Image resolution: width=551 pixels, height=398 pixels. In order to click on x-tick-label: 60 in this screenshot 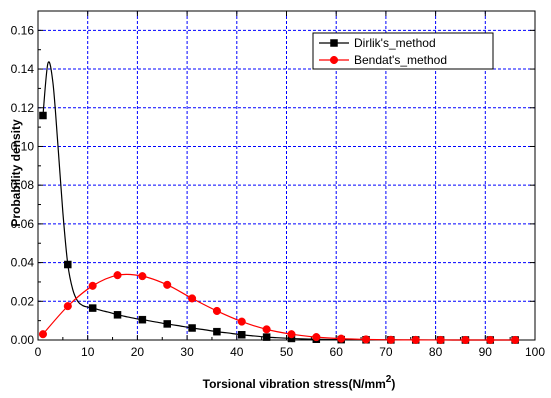, I will do `click(337, 352)`.